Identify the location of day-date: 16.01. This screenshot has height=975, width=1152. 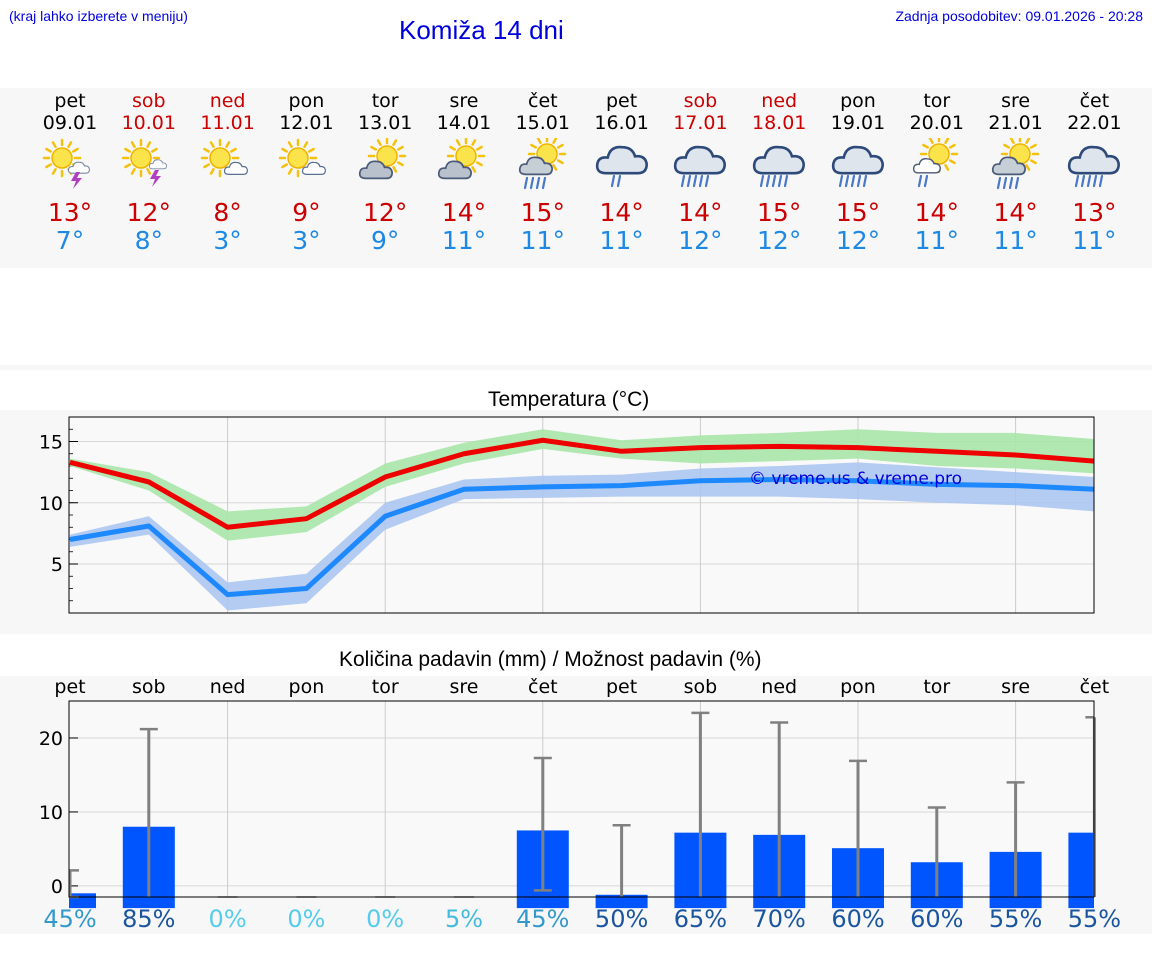
(621, 123).